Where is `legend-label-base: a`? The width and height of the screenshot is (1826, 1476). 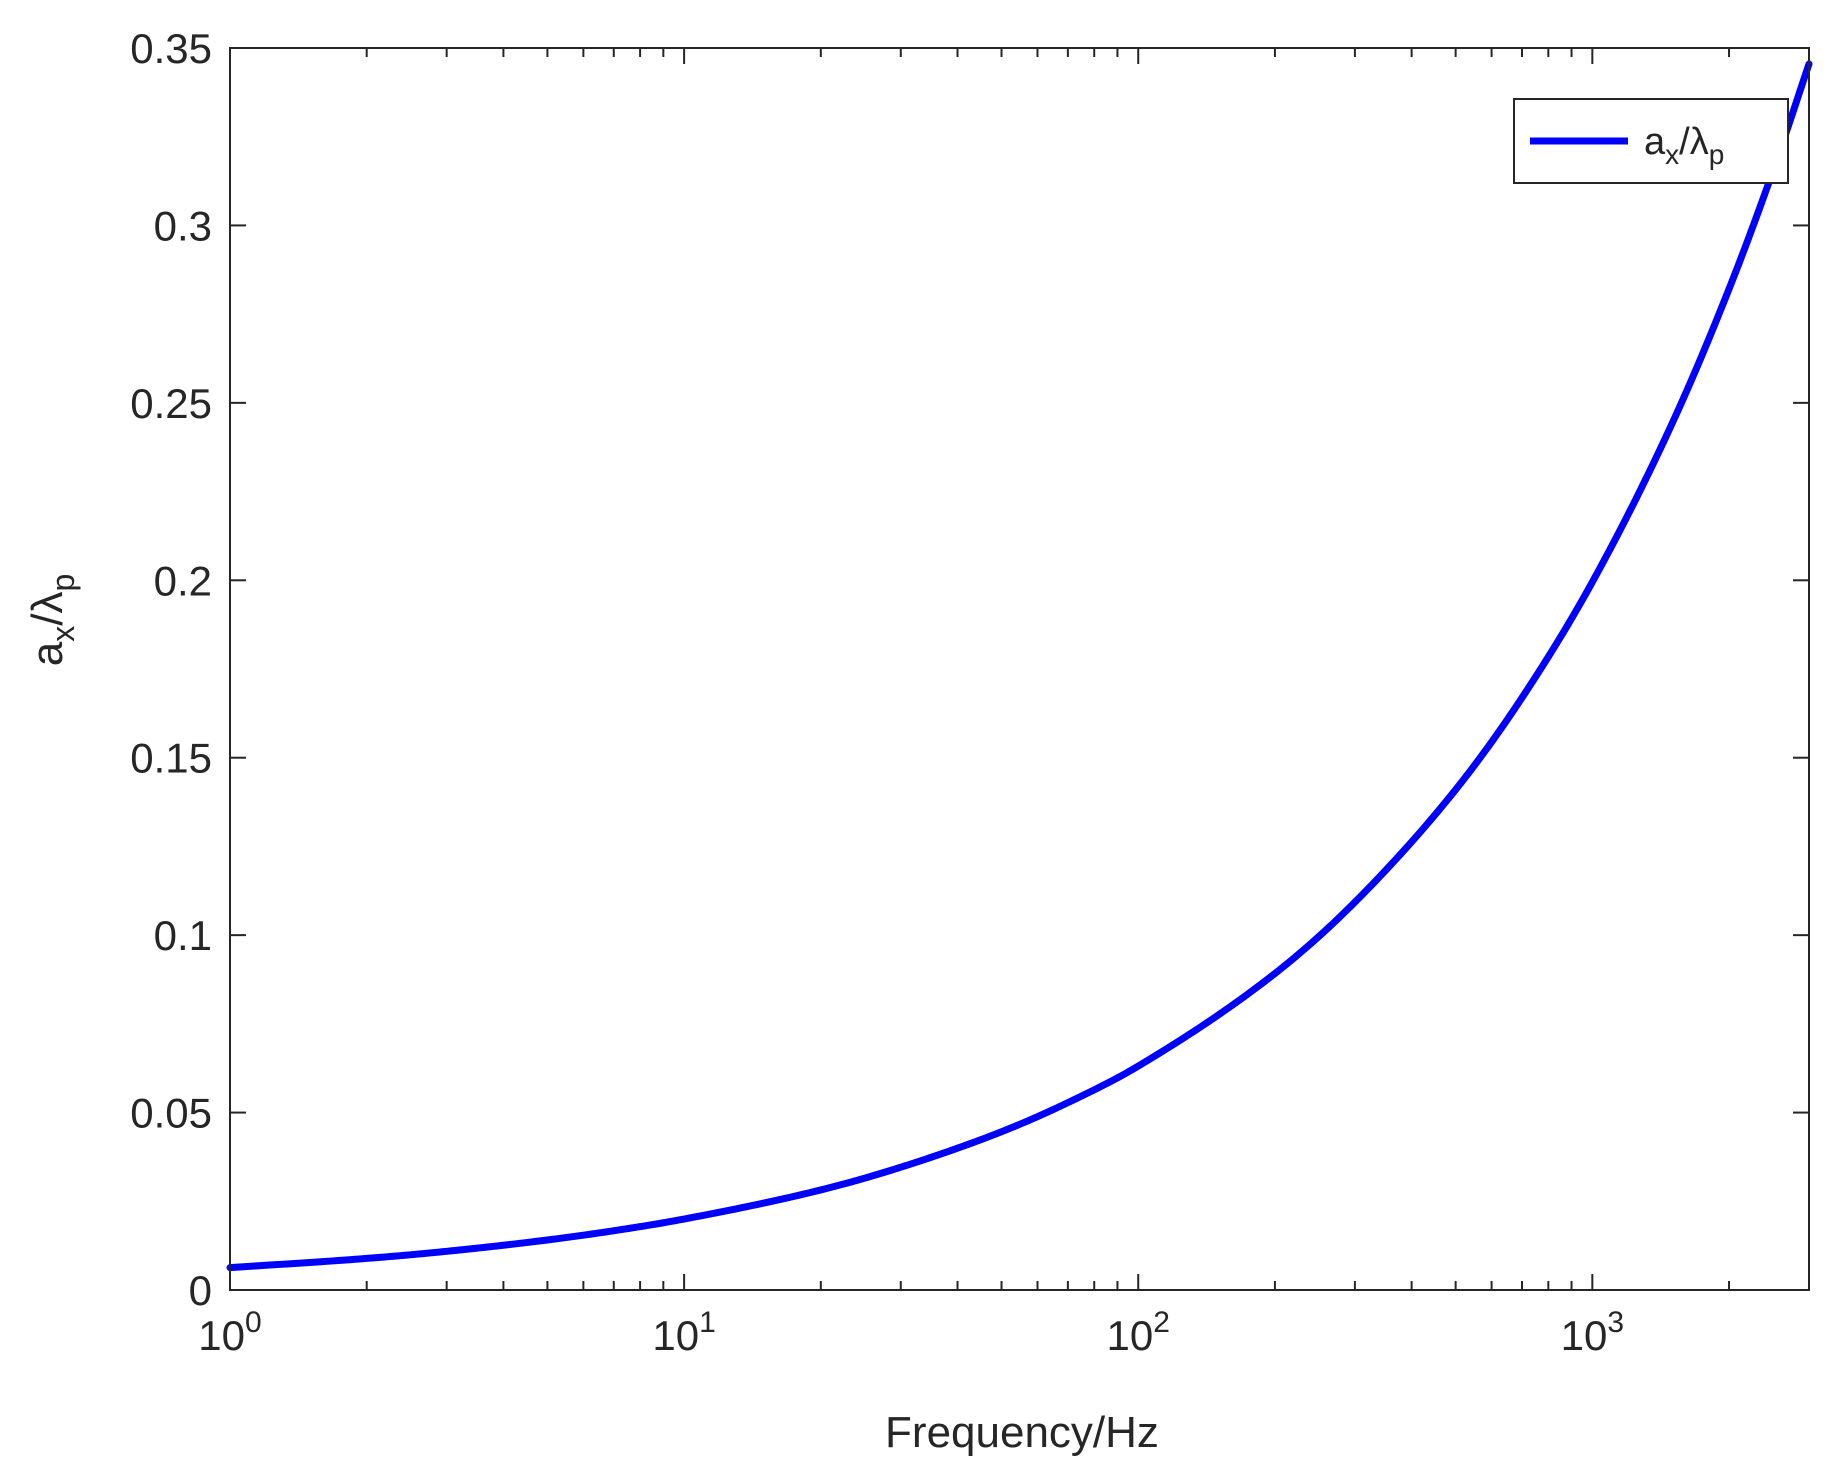 legend-label-base: a is located at coordinates (1655, 142).